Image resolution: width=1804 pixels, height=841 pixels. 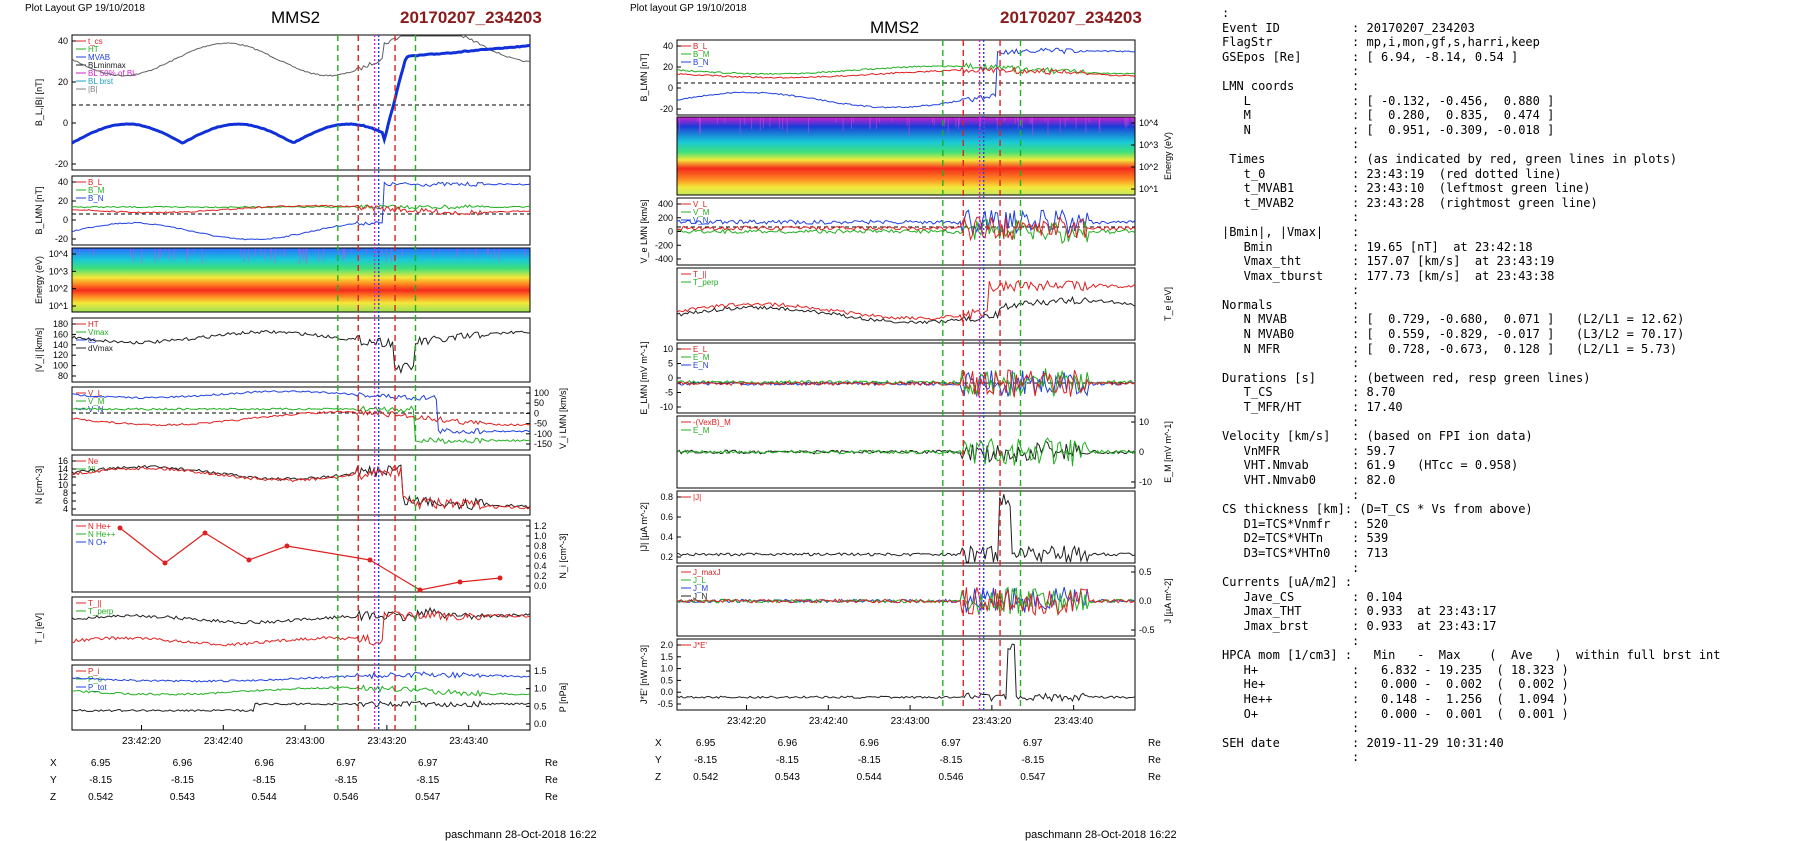 What do you see at coordinates (670, 364) in the screenshot?
I see `y-tick-label: 5` at bounding box center [670, 364].